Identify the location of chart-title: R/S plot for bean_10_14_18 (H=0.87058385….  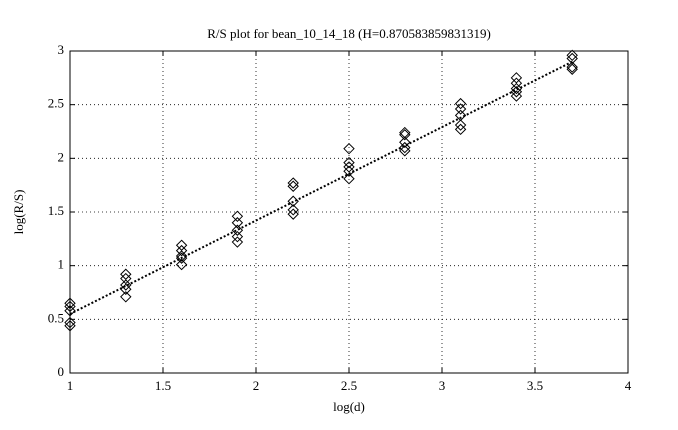
(349, 33).